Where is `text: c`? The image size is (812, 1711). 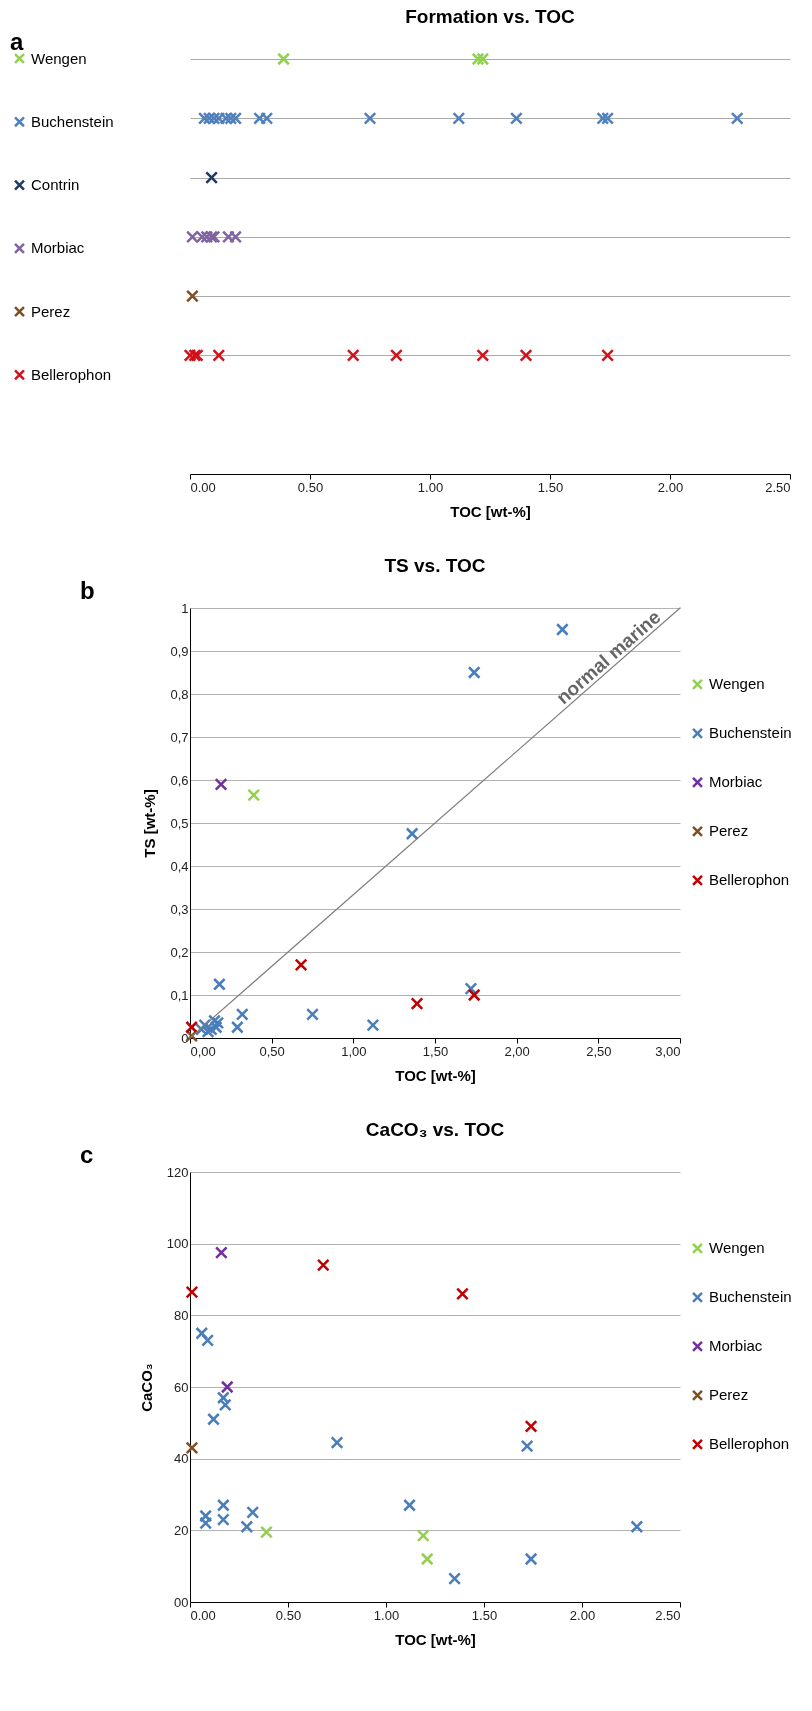
text: c is located at coordinates (87, 1154).